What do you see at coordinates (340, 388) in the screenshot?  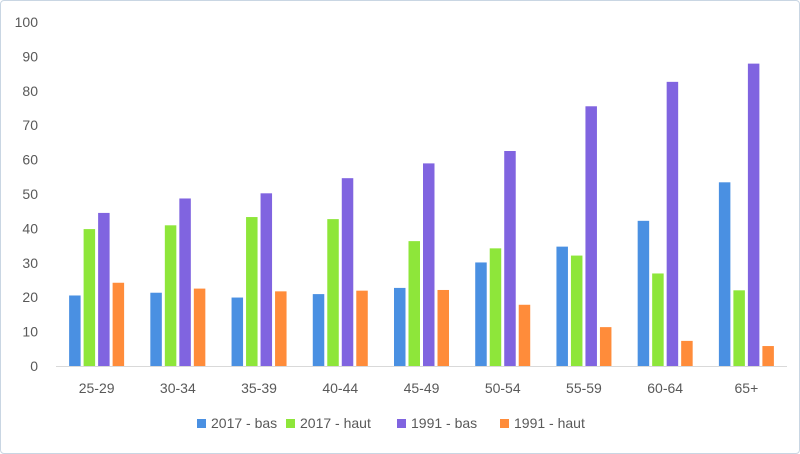 I see `x-tick-label: 40-44` at bounding box center [340, 388].